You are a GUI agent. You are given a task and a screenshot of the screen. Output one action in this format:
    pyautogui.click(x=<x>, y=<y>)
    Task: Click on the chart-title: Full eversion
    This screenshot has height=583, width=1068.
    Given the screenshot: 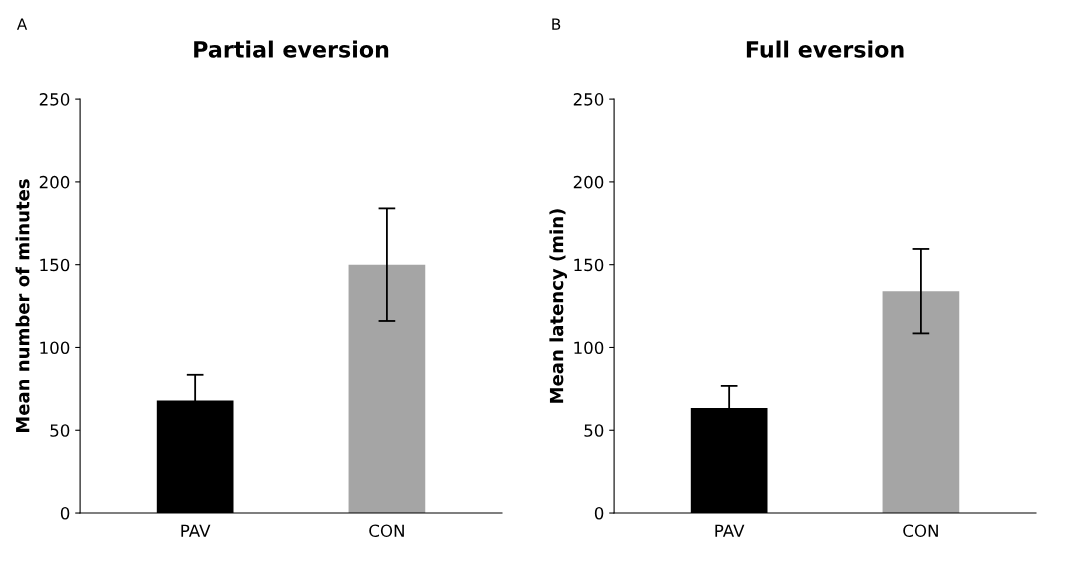 What is the action you would take?
    pyautogui.click(x=825, y=49)
    